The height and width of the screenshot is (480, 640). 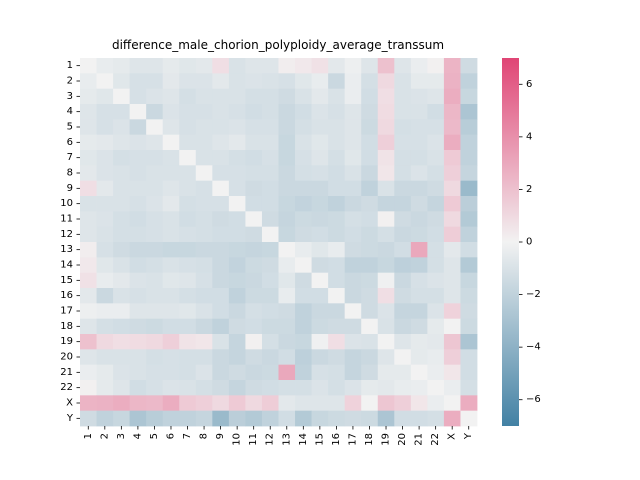 I want to click on colorbar, so click(x=510, y=242).